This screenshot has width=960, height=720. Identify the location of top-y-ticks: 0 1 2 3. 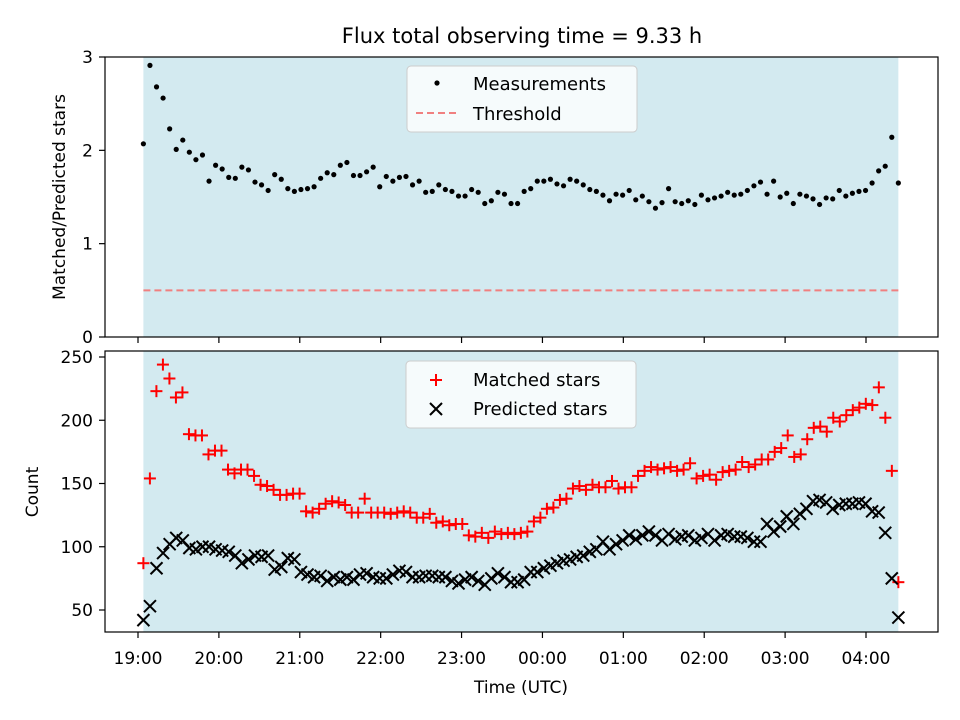
(93, 198).